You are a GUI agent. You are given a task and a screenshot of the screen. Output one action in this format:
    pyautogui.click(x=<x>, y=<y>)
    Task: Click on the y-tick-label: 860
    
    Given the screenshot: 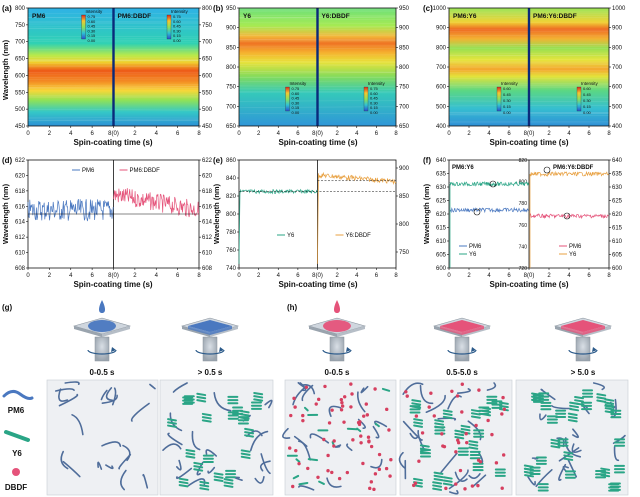 What is the action you would take?
    pyautogui.click(x=231, y=161)
    